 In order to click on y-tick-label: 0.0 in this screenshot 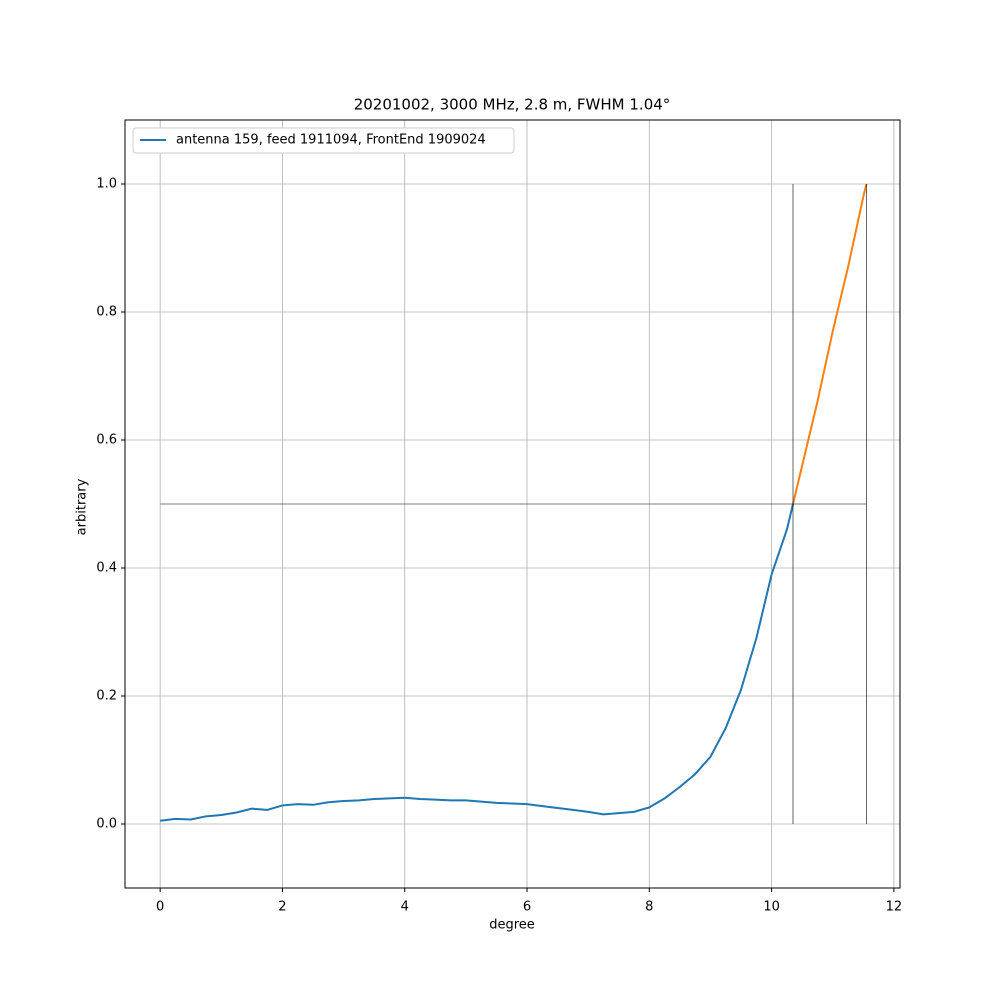, I will do `click(106, 824)`.